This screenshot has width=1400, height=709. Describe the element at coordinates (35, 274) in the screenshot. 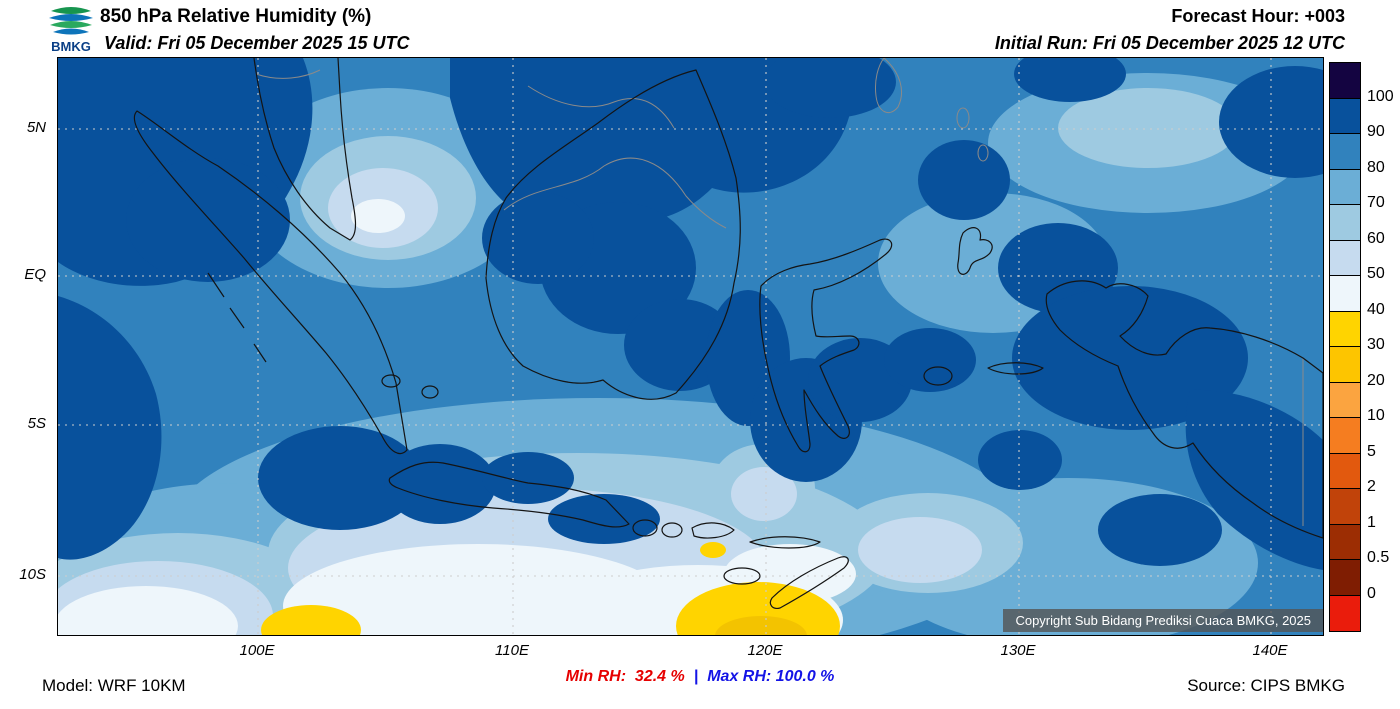

I see `y-axis-tick-label: EQ` at that location.